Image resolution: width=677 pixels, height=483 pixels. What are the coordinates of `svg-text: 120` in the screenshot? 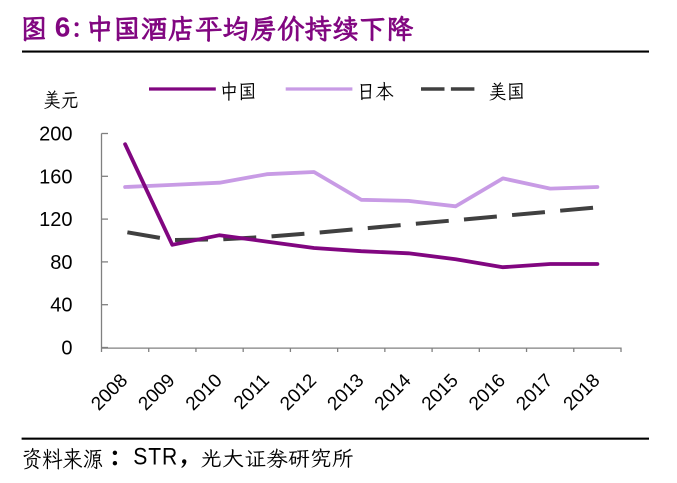 It's located at (55, 220).